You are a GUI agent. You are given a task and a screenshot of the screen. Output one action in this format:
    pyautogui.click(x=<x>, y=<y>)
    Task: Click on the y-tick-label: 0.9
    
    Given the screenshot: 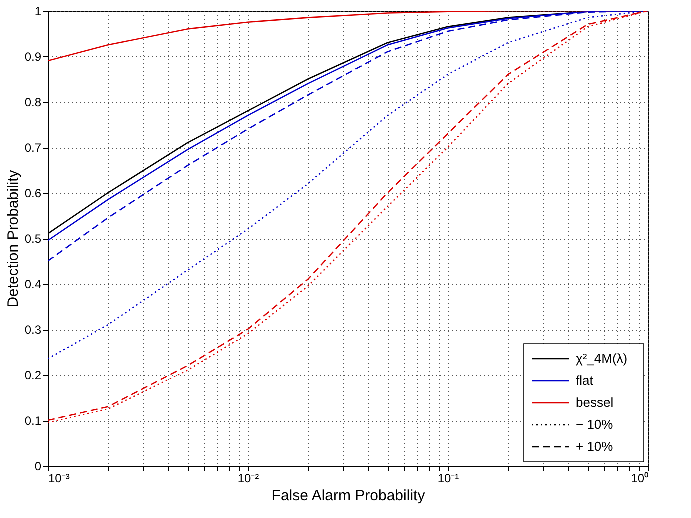 What is the action you would take?
    pyautogui.click(x=33, y=57)
    